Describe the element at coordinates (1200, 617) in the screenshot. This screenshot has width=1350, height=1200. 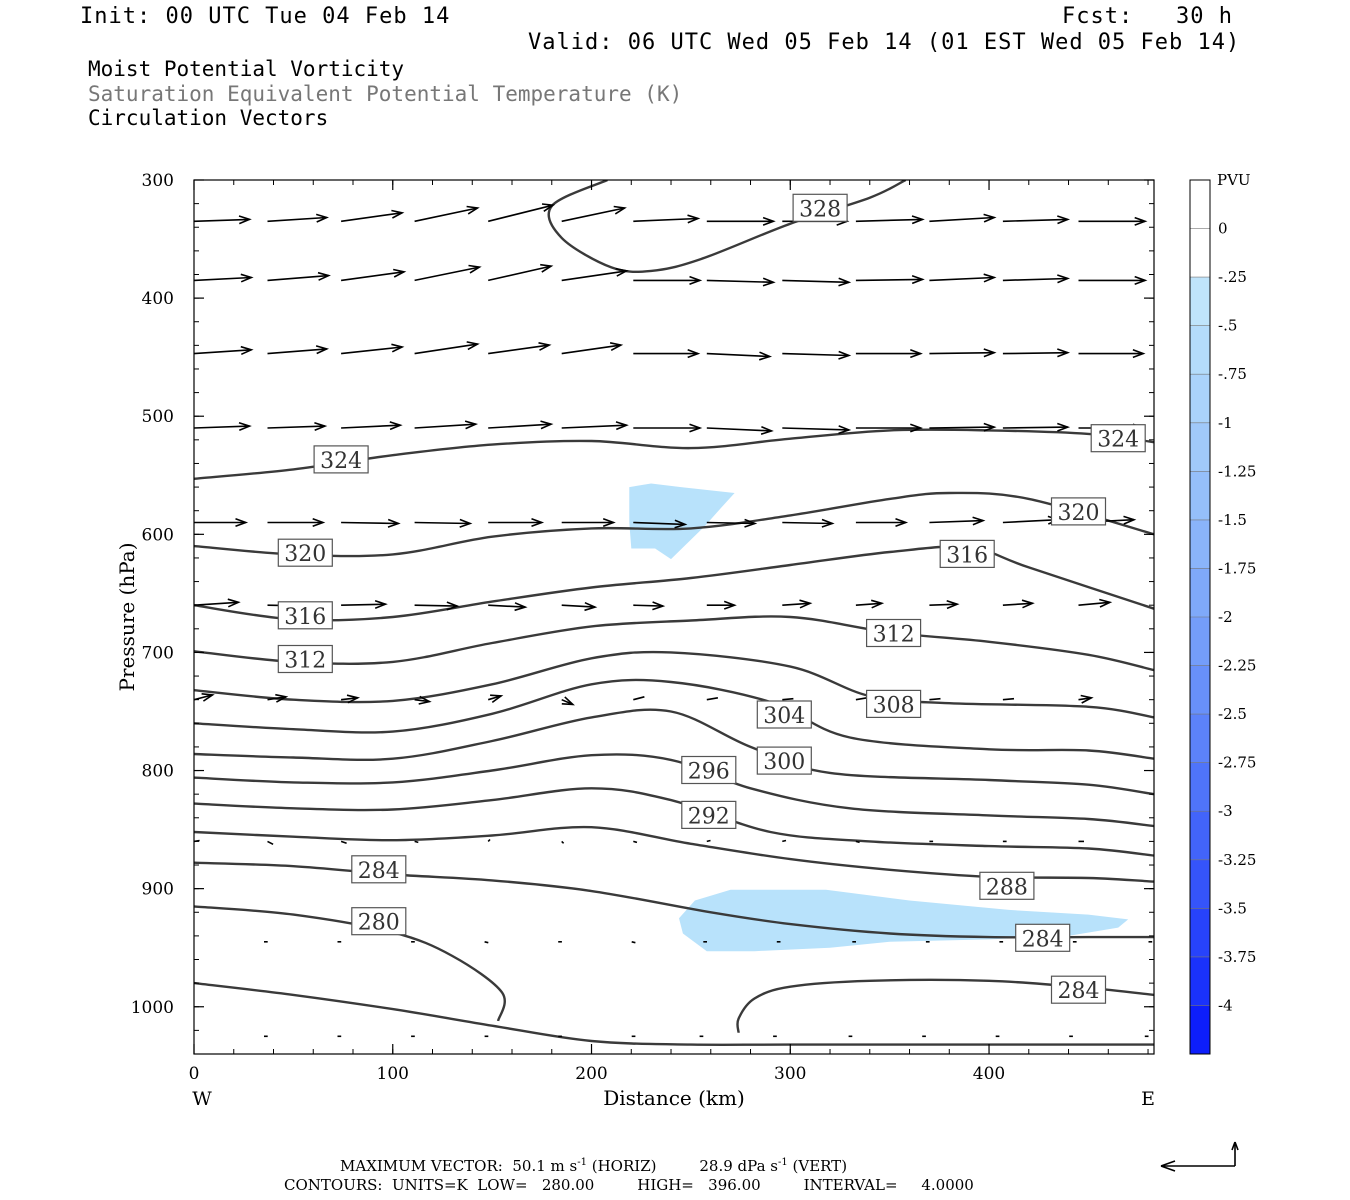
I see `colorbar-frame` at that location.